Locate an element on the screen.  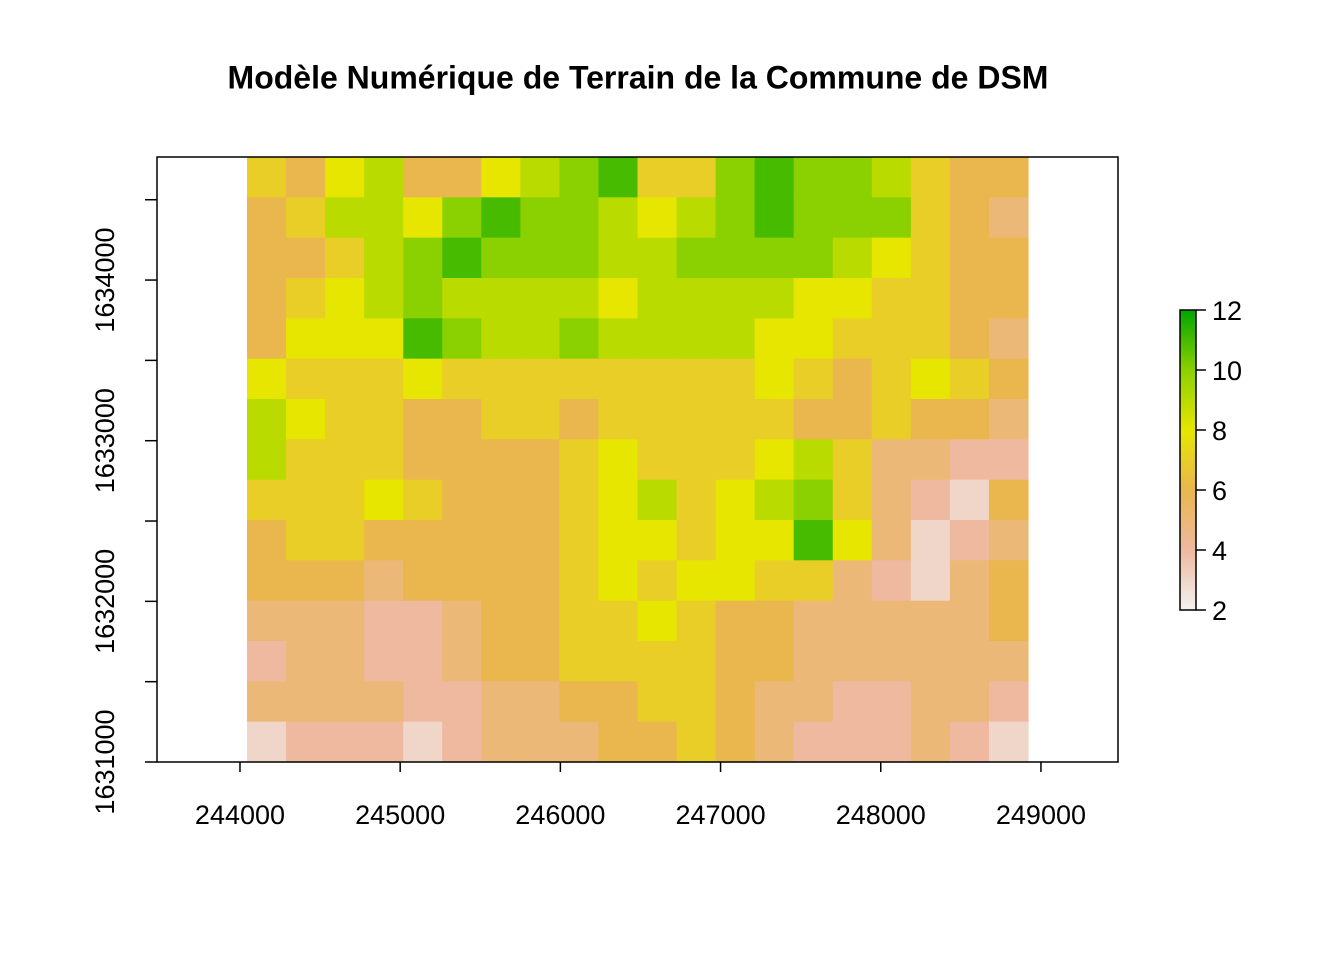
x-tick-label: 247000 is located at coordinates (721, 815).